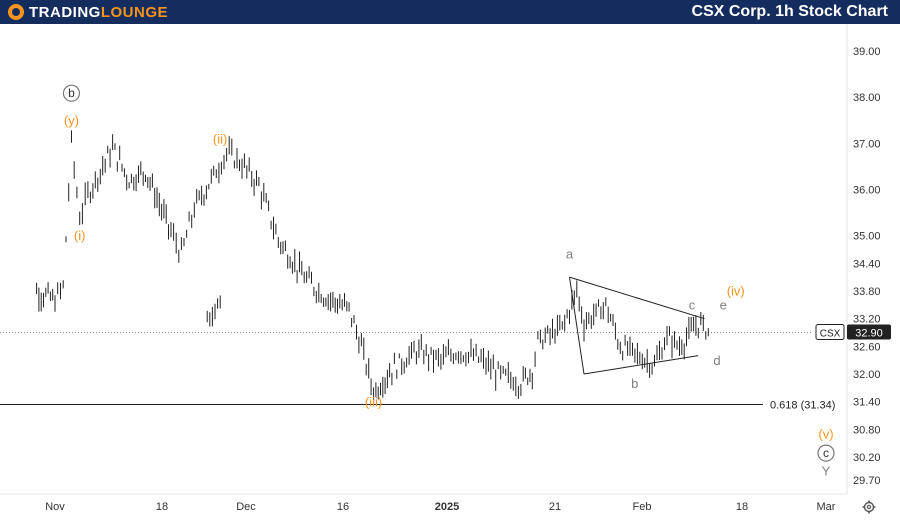 This screenshot has height=522, width=900. I want to click on gear-icon, so click(869, 507).